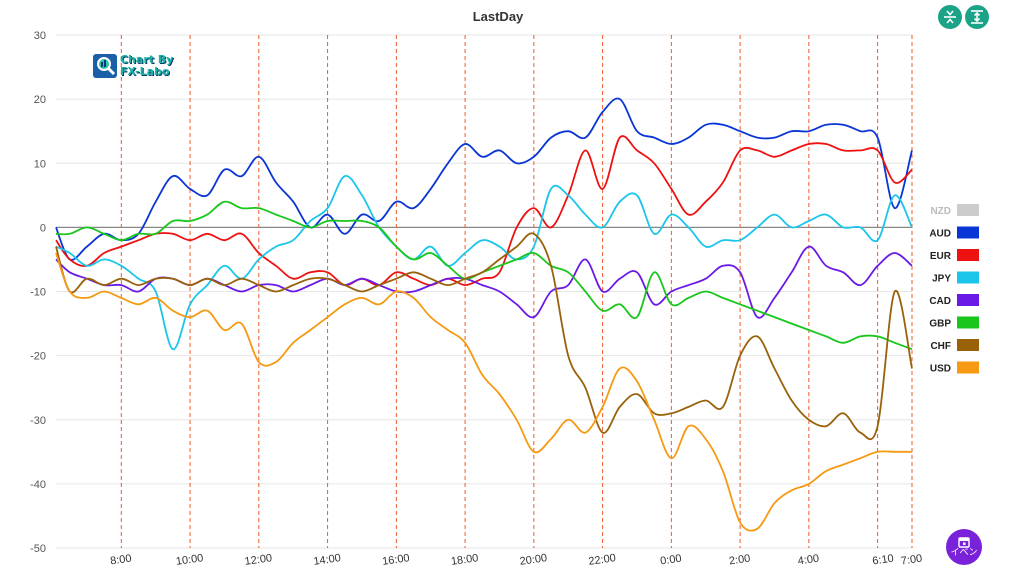 This screenshot has width=1019, height=578. I want to click on legend: NZD AUD EUR JPY CAD GBP CHF USD, so click(954, 289).